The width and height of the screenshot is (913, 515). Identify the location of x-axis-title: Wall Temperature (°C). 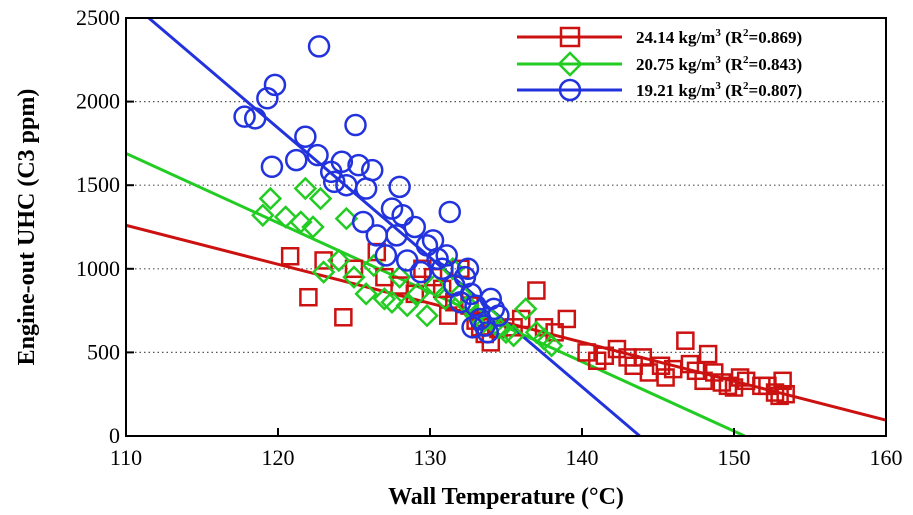
(506, 497).